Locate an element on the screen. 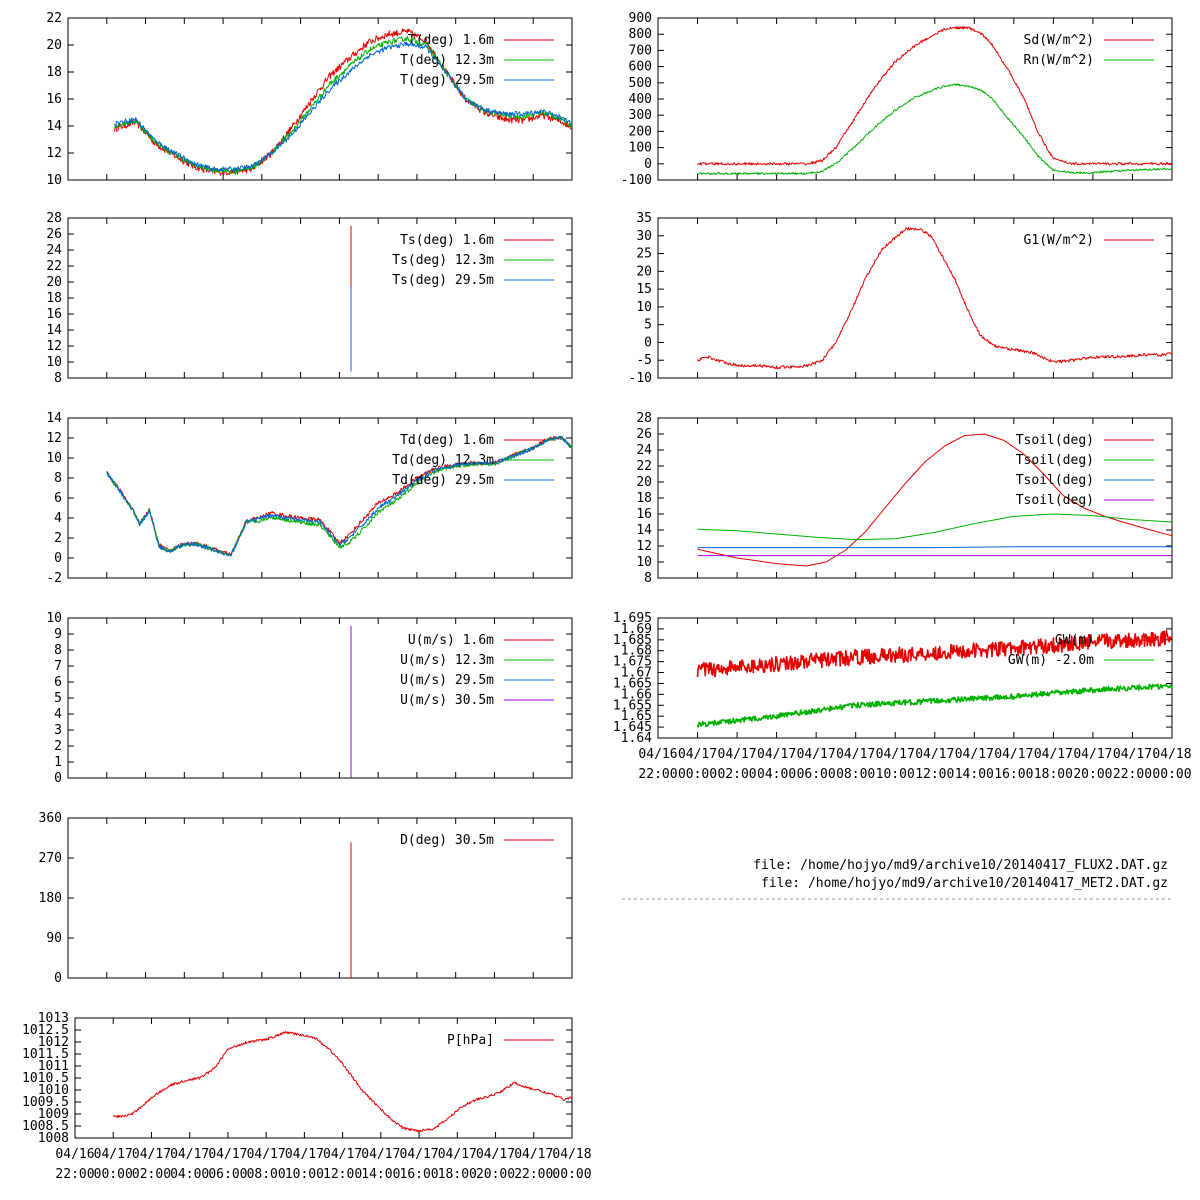 This screenshot has height=1200, width=1200. y-tick-label: 1010.5 is located at coordinates (45, 1078).